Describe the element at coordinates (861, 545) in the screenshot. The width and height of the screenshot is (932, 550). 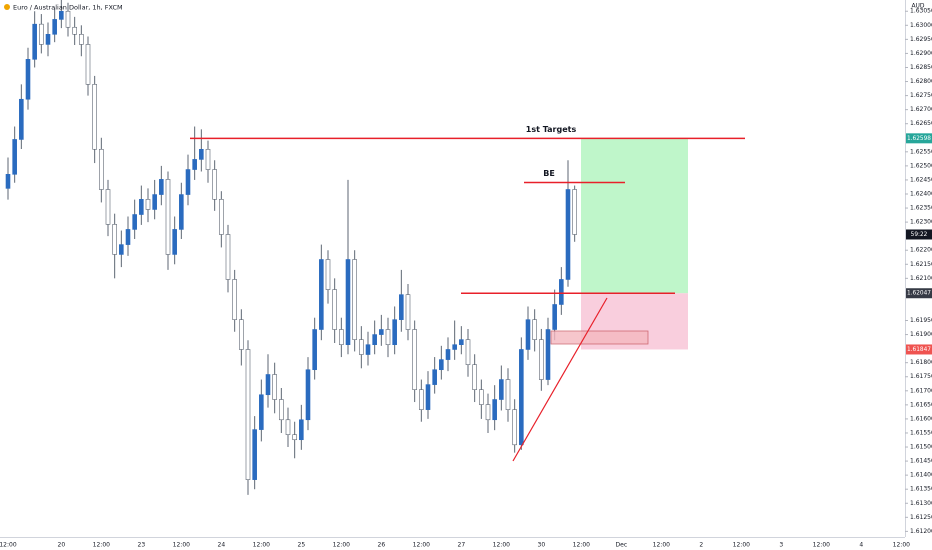
I see `x-tick-label: 4` at that location.